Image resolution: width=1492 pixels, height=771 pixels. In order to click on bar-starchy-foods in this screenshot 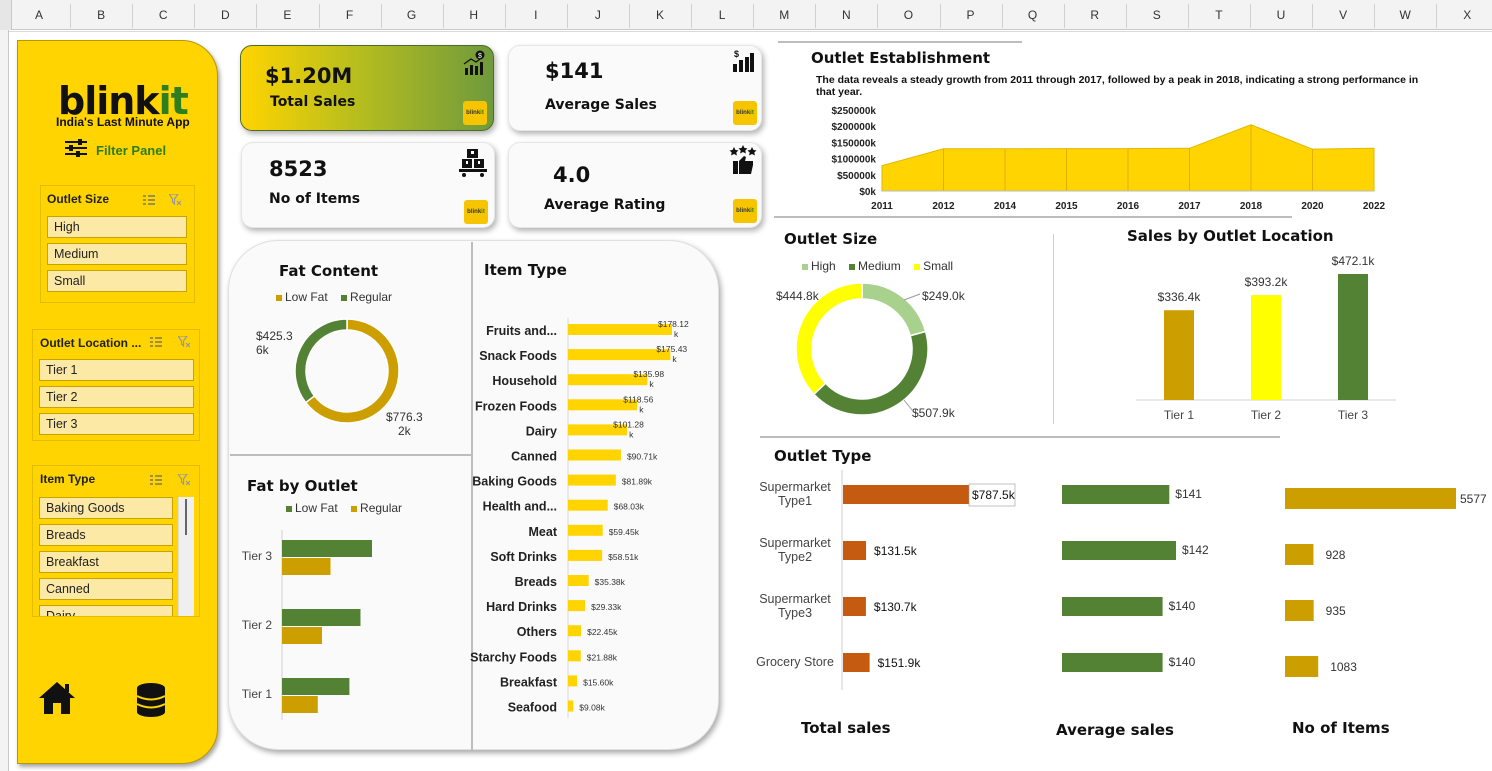, I will do `click(574, 656)`.